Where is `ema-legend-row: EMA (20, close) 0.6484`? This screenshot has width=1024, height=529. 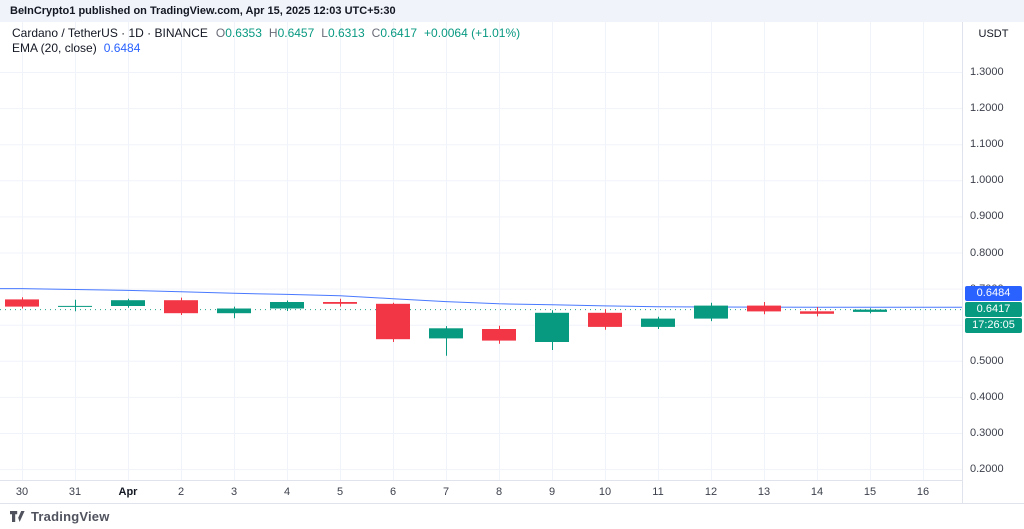 ema-legend-row: EMA (20, close) 0.6484 is located at coordinates (266, 48).